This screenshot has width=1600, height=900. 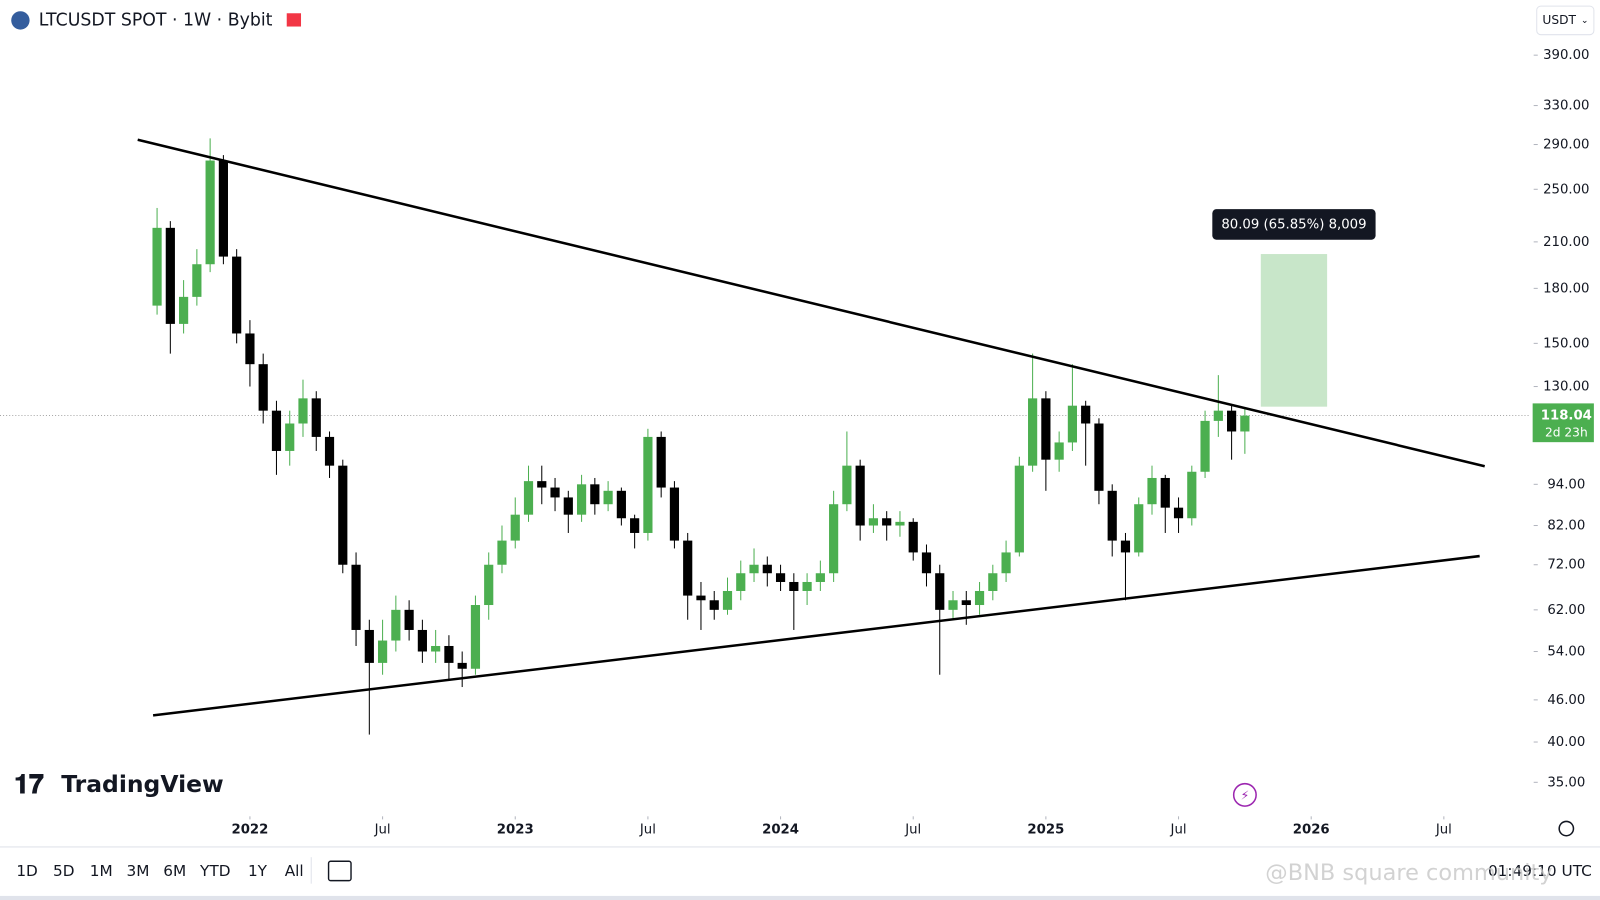 What do you see at coordinates (1408, 873) in the screenshot?
I see `watermark: @BNB square community` at bounding box center [1408, 873].